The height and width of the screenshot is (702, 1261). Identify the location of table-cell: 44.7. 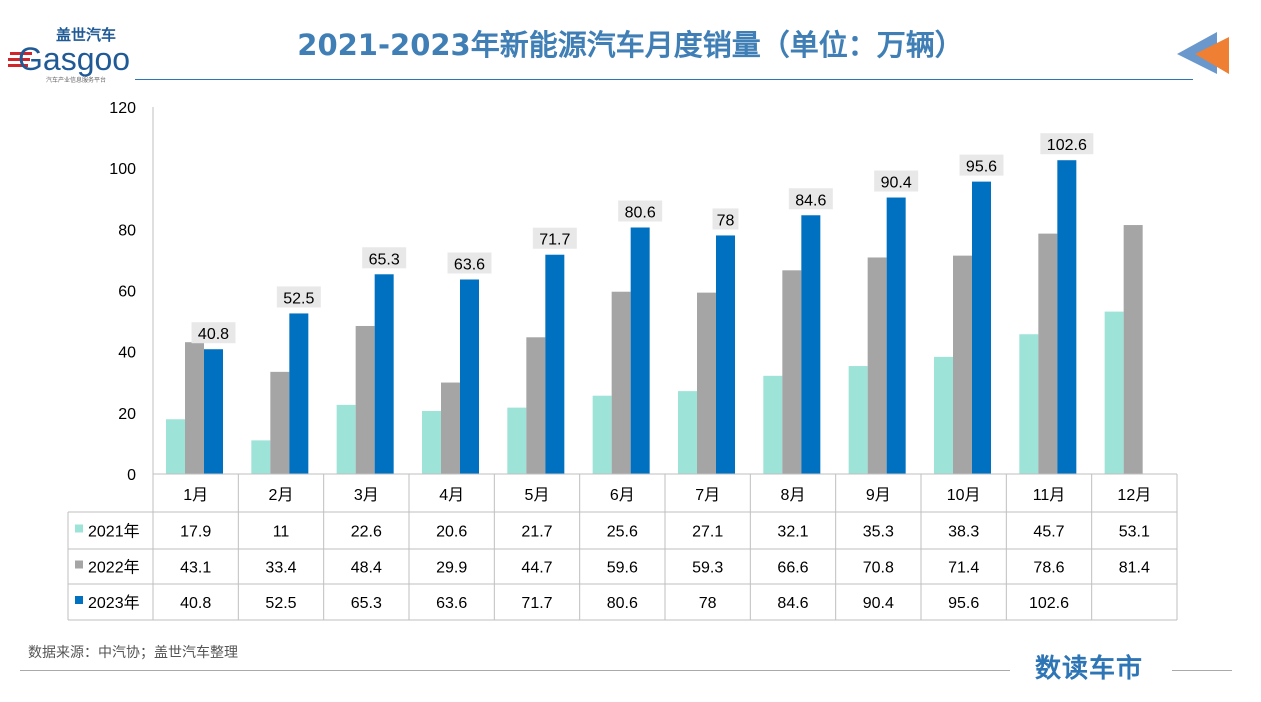
(536, 568).